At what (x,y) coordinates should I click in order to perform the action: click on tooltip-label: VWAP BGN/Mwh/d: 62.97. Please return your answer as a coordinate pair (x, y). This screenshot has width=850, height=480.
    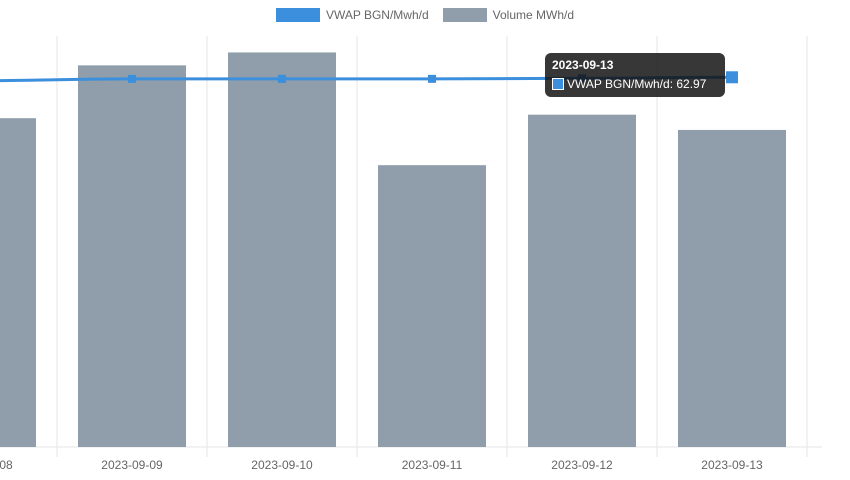
    Looking at the image, I should click on (637, 84).